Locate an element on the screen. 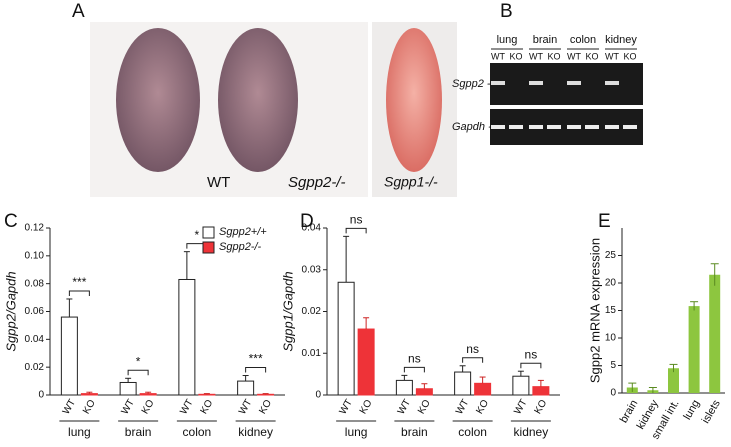 This screenshot has width=731, height=447. pup-sgpp2 is located at coordinates (258, 100).